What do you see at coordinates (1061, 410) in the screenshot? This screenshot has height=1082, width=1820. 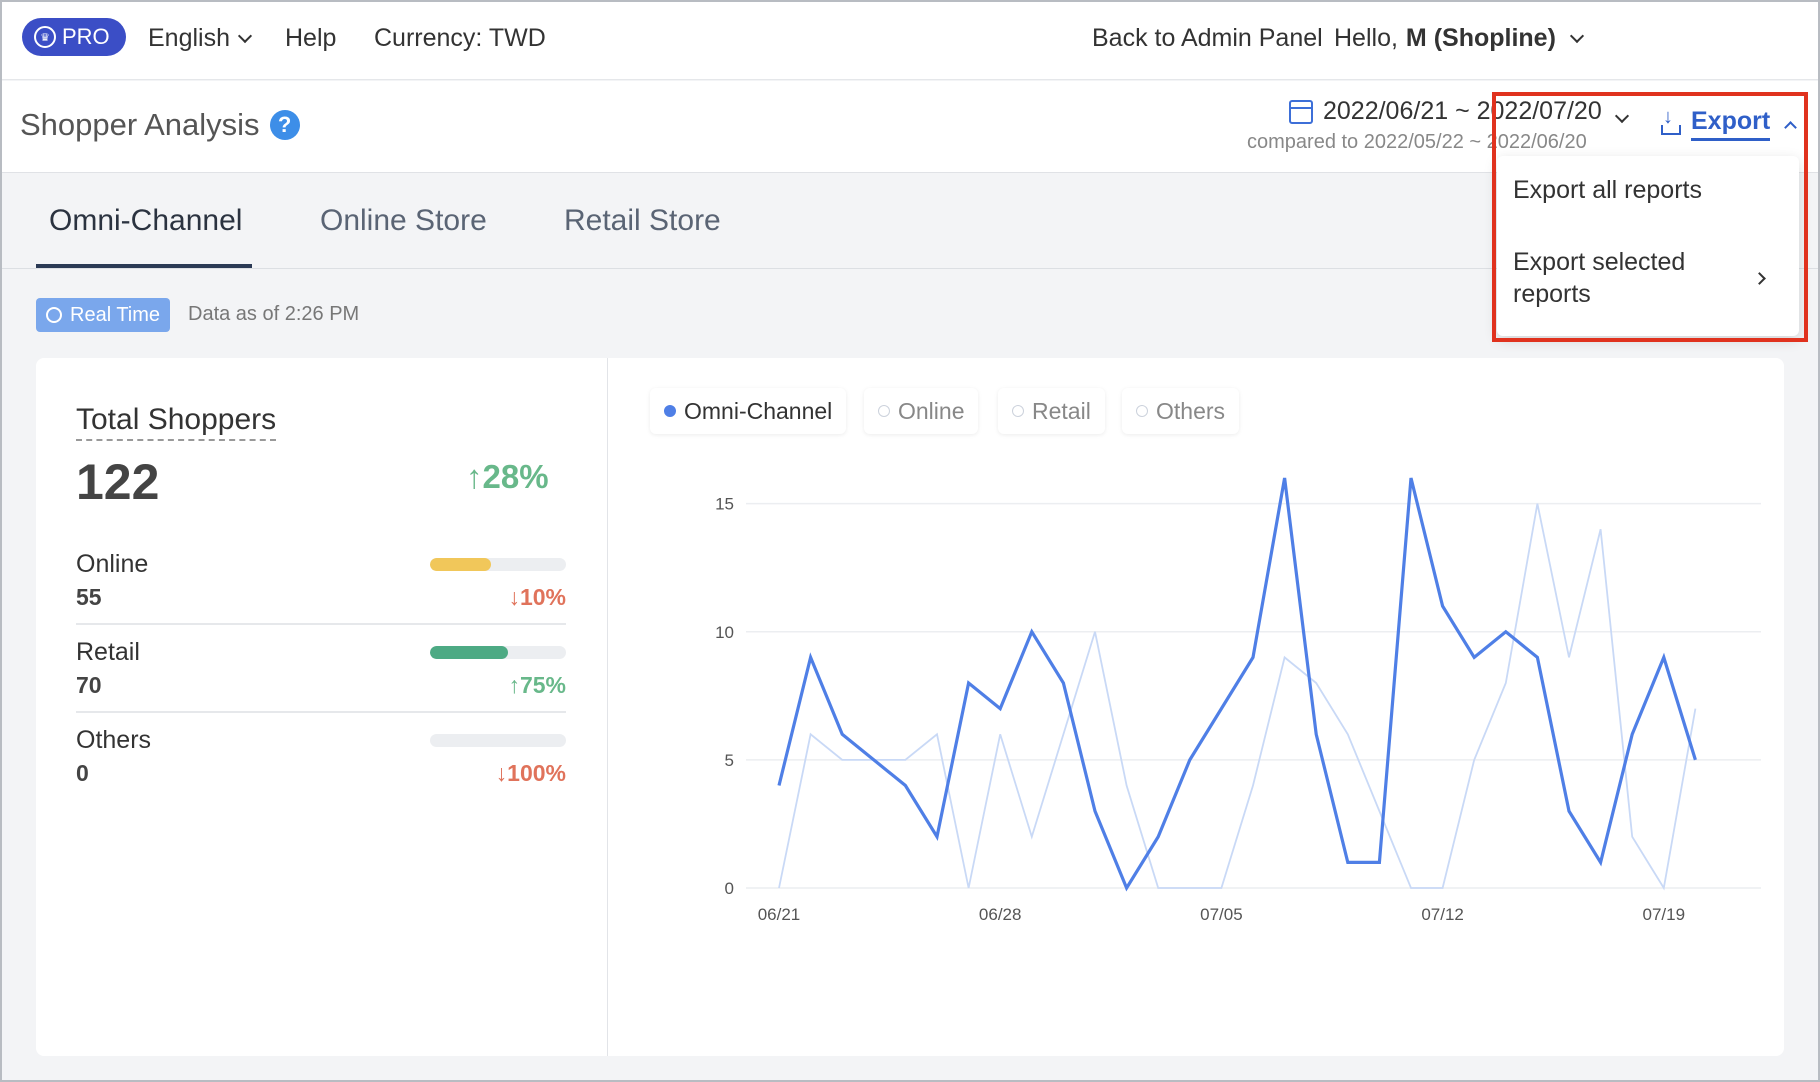 I see `legend-label: Retail` at bounding box center [1061, 410].